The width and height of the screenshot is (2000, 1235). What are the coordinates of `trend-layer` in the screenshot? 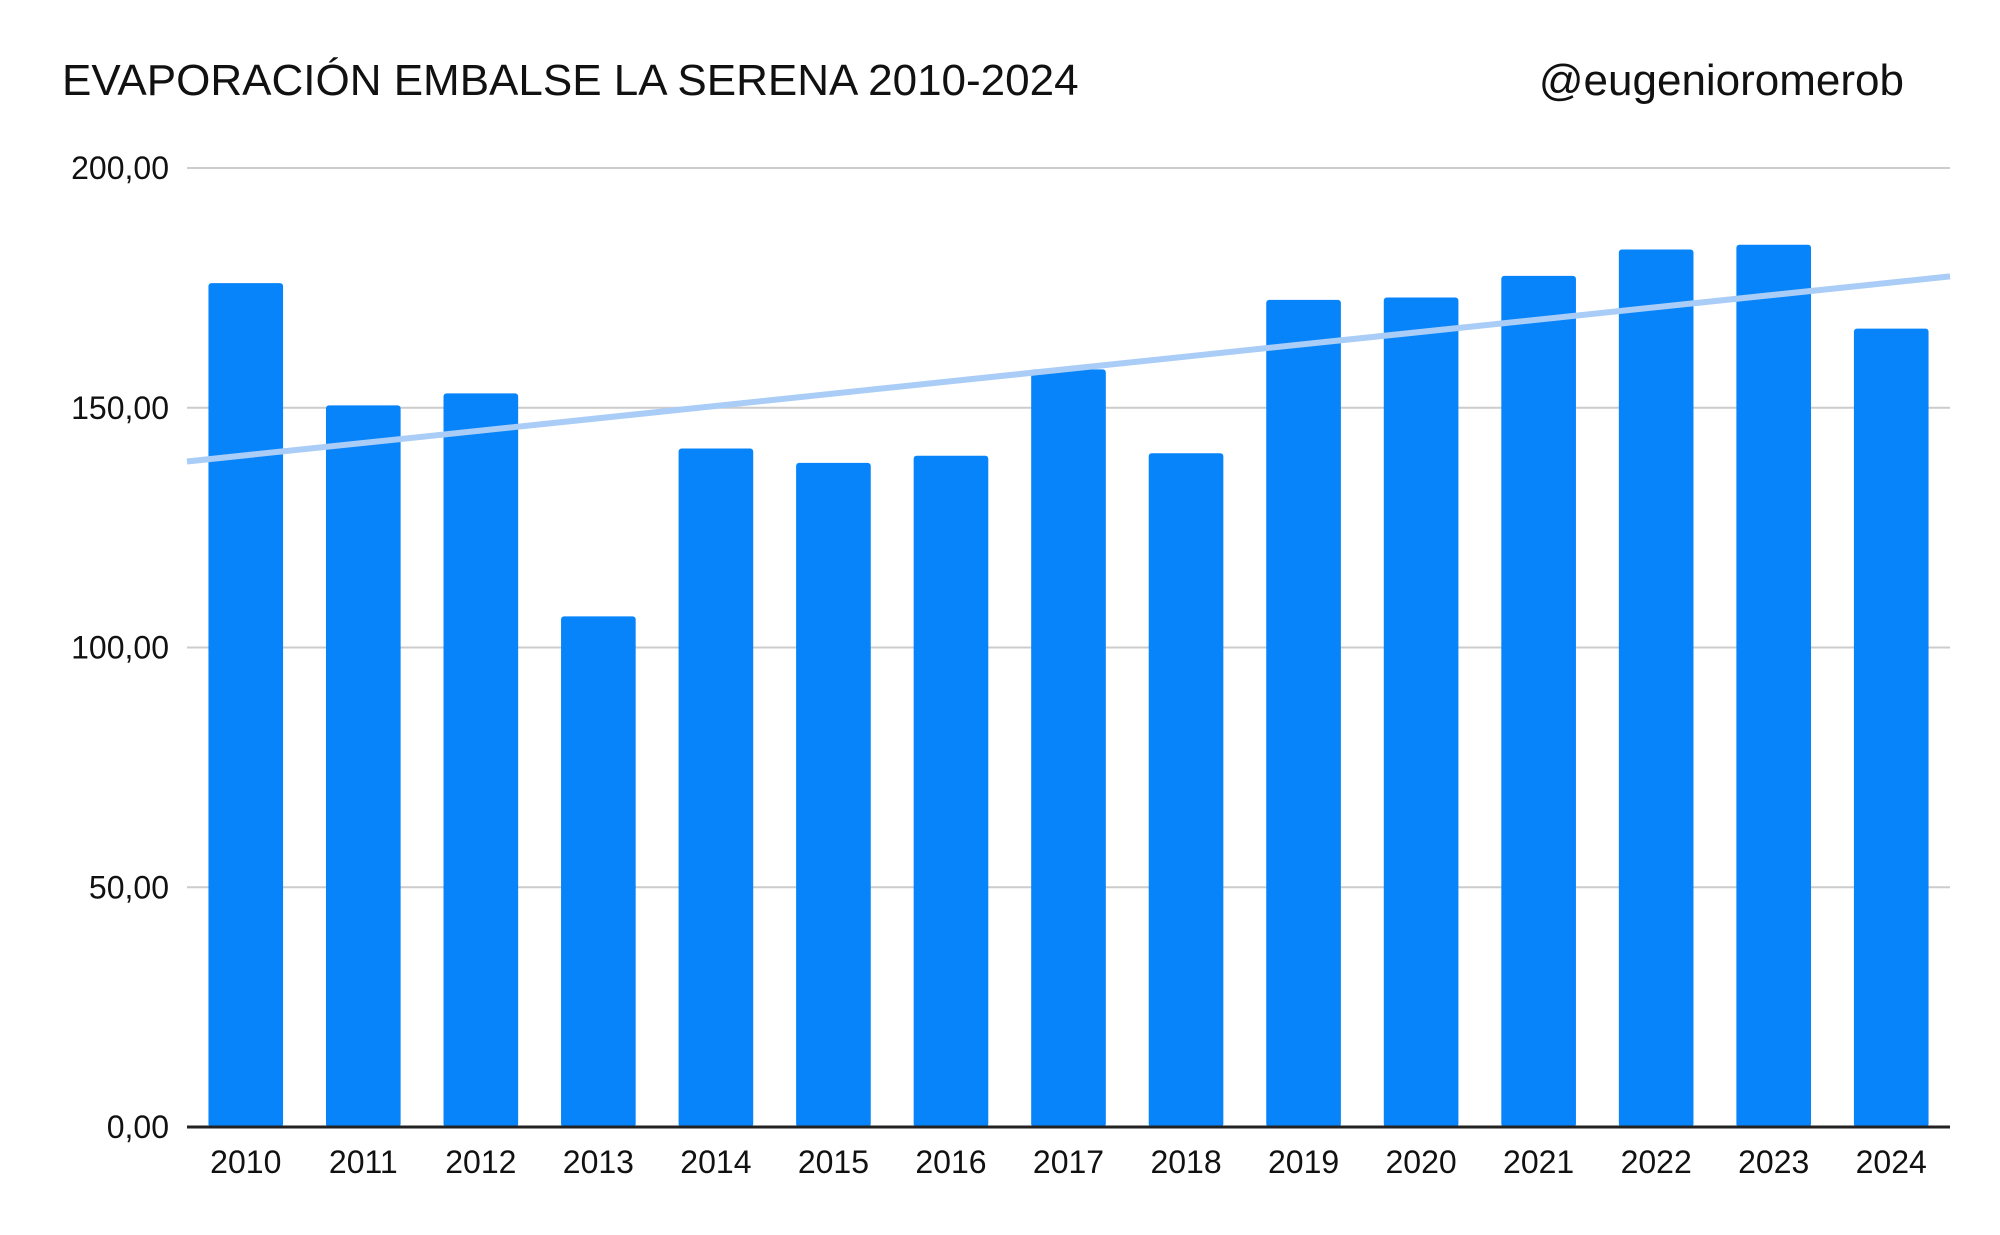 It's located at (1068, 369).